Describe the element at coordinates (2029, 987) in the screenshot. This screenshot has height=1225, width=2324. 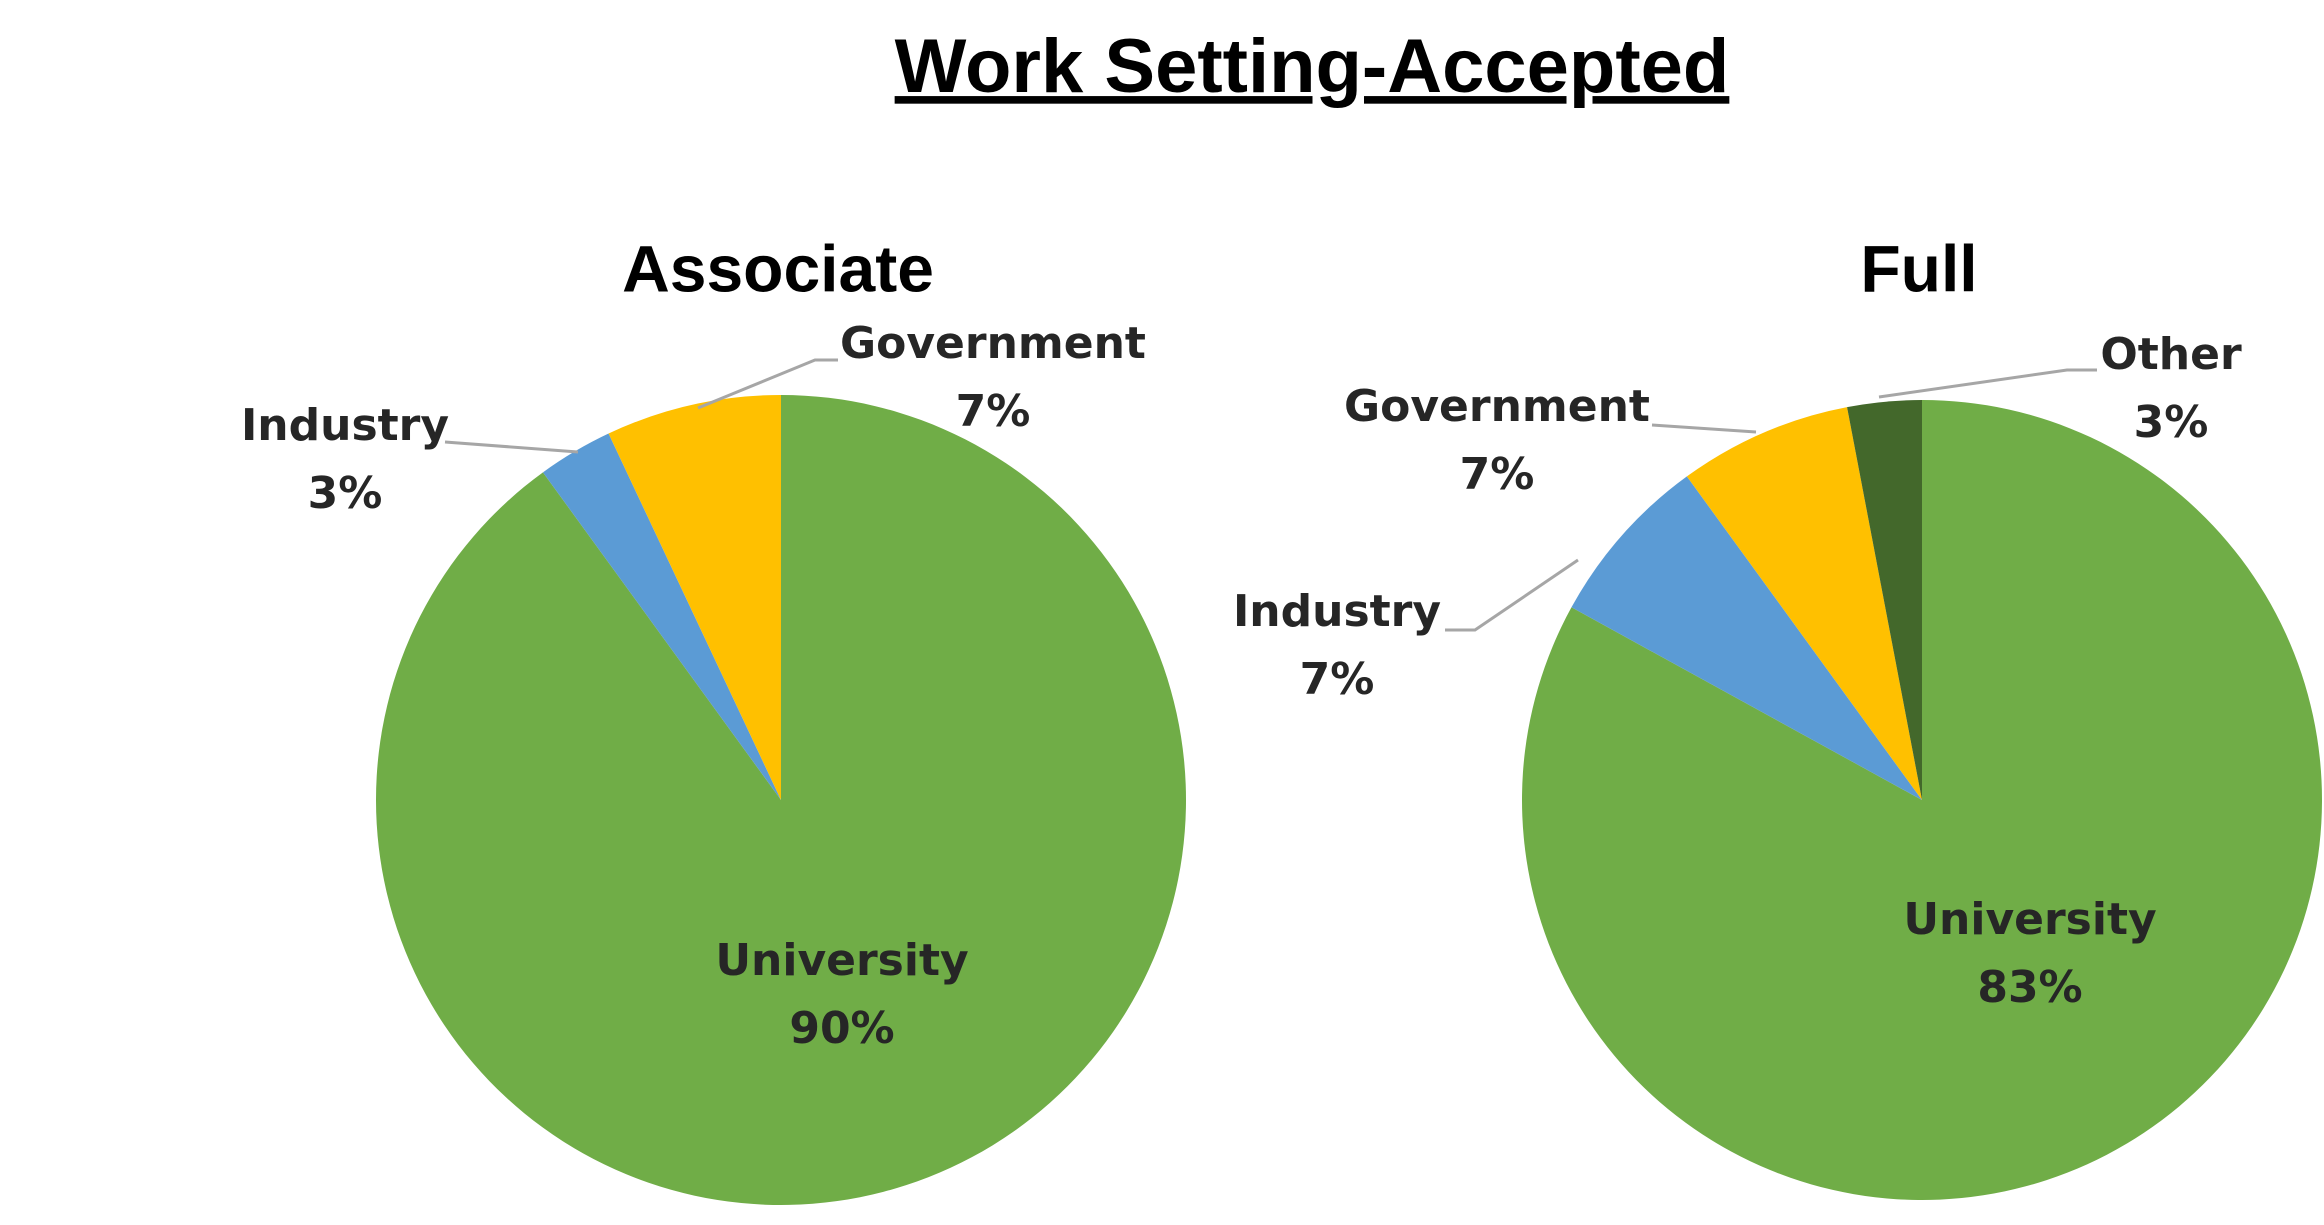
I see `slice-value-label: 83%` at that location.